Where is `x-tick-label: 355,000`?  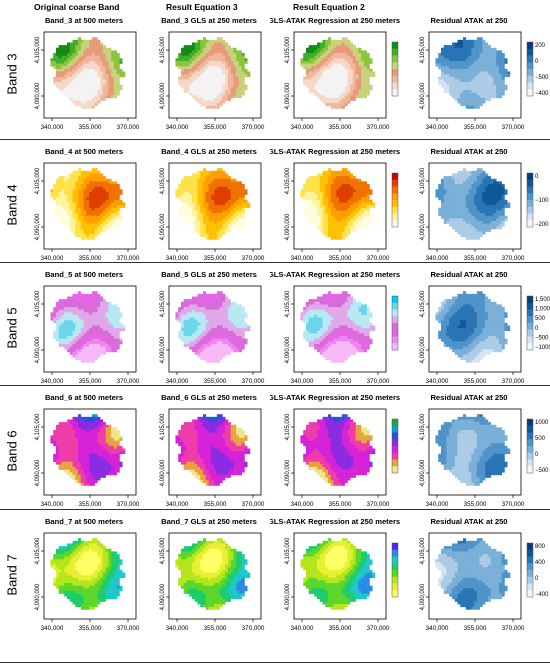 x-tick-label: 355,000 is located at coordinates (90, 381).